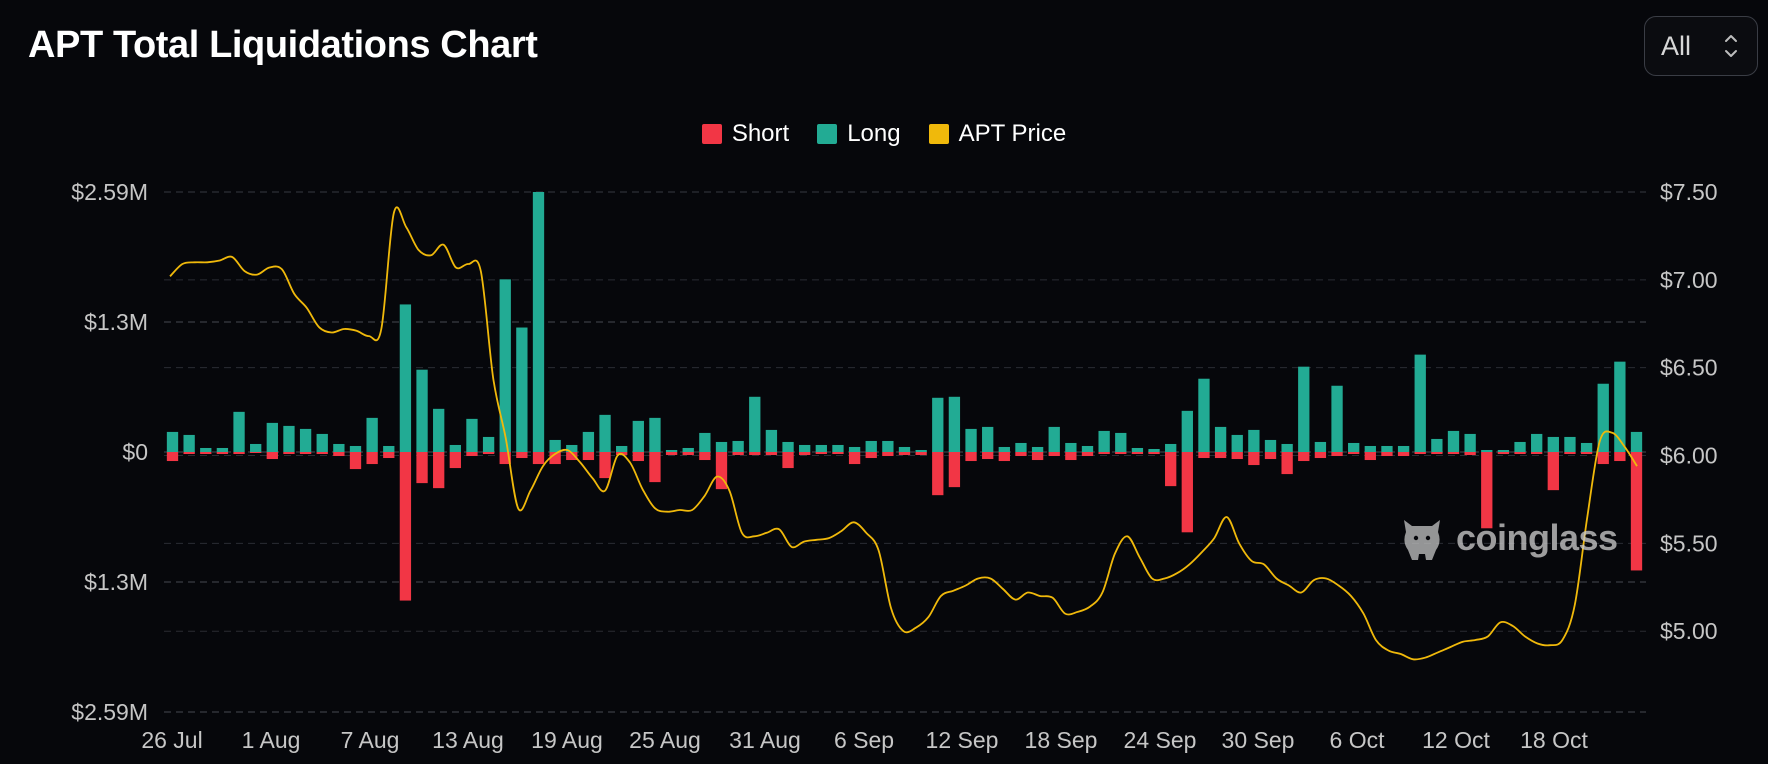 This screenshot has width=1768, height=764. What do you see at coordinates (171, 740) in the screenshot?
I see `x-tick-label: 26 Jul` at bounding box center [171, 740].